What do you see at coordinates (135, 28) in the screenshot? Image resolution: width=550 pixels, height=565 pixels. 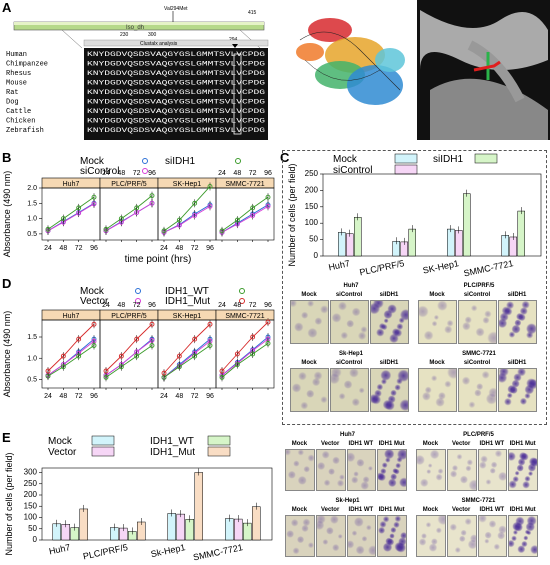 I see `domain-label: Iso_dh` at bounding box center [135, 28].